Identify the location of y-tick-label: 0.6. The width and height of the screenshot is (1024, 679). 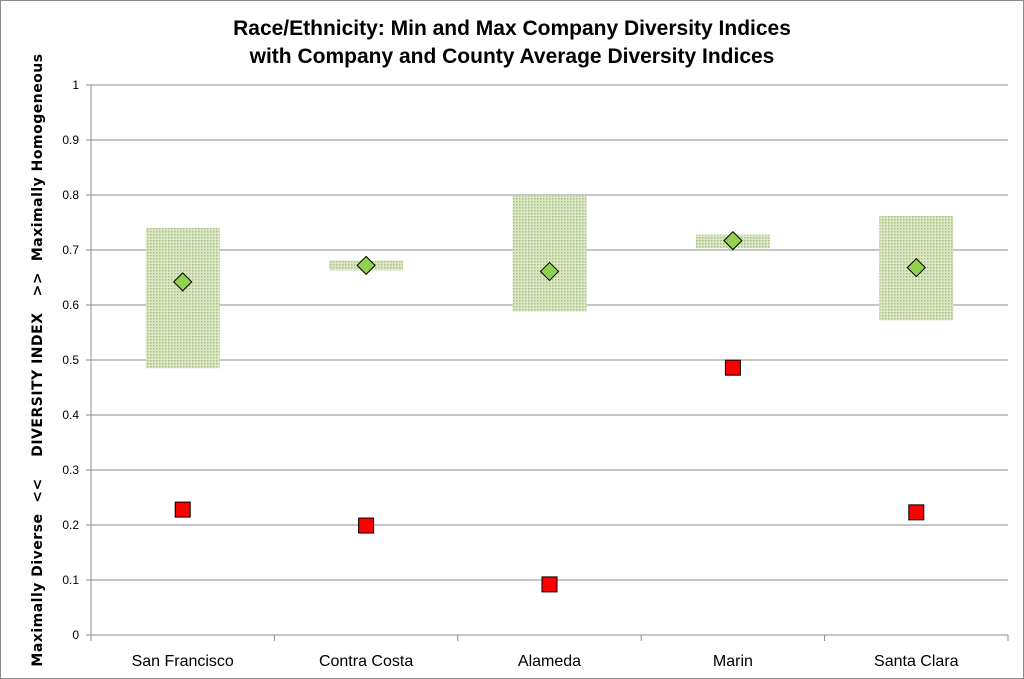
(70, 305).